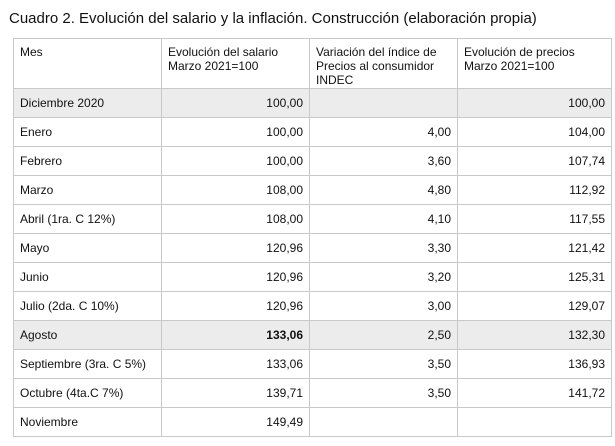 This screenshot has height=446, width=615. I want to click on table-row: Febrero 100,00 3,60 107,74, so click(312, 161).